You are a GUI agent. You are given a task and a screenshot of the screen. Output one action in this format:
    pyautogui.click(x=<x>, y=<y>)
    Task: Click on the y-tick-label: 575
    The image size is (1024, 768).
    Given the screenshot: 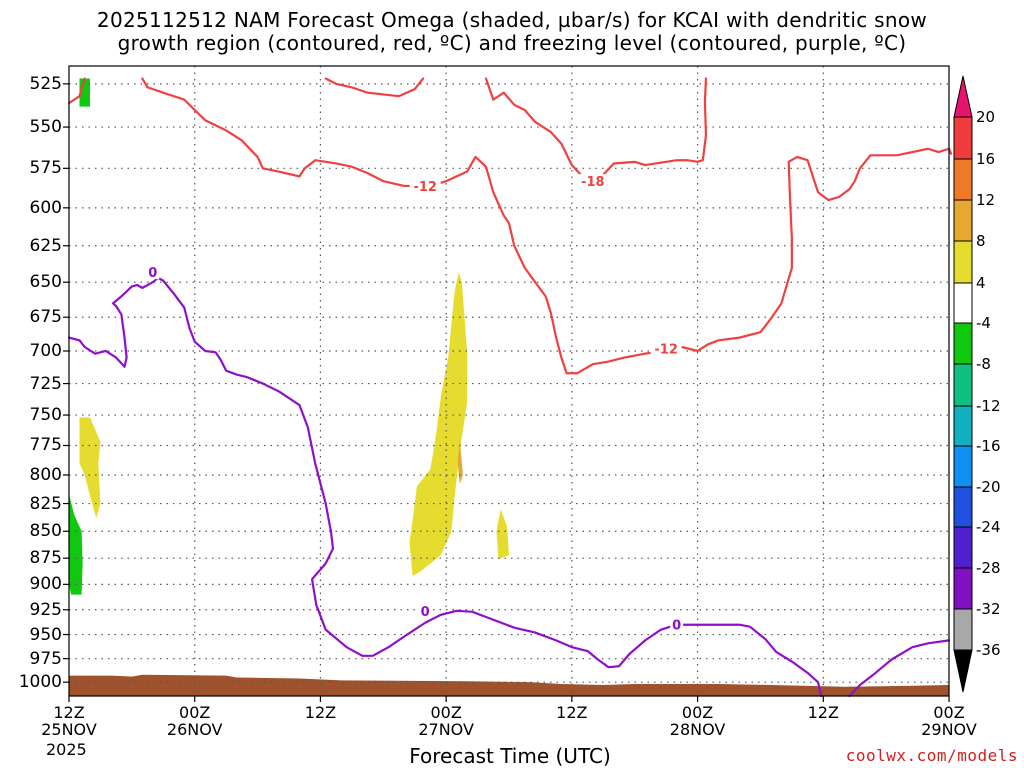 What is the action you would take?
    pyautogui.click(x=45, y=168)
    